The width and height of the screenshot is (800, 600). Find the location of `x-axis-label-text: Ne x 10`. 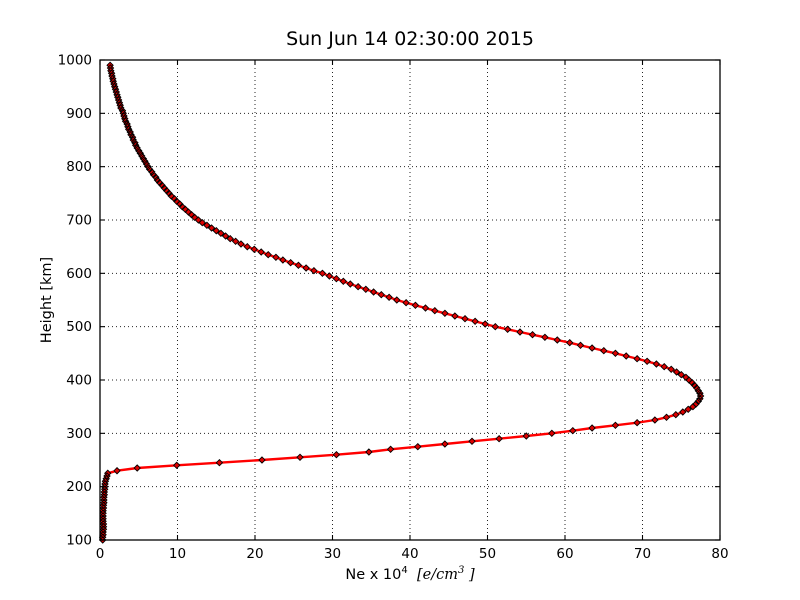

x-axis-label-text: Ne x 10 is located at coordinates (373, 575).